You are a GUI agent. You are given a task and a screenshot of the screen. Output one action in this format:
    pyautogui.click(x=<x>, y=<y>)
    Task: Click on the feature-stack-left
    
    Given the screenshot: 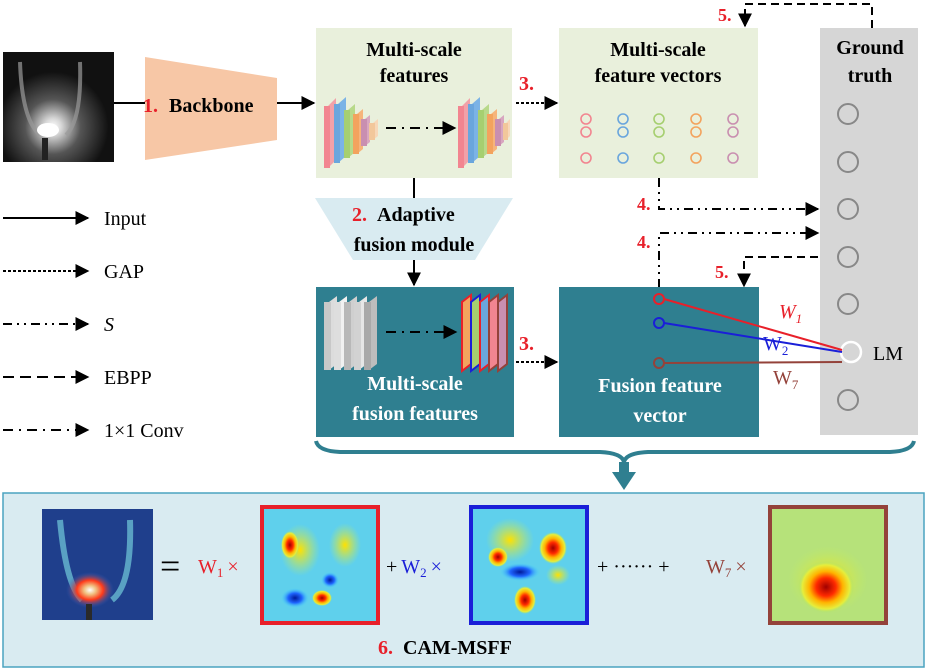 What is the action you would take?
    pyautogui.click(x=351, y=132)
    